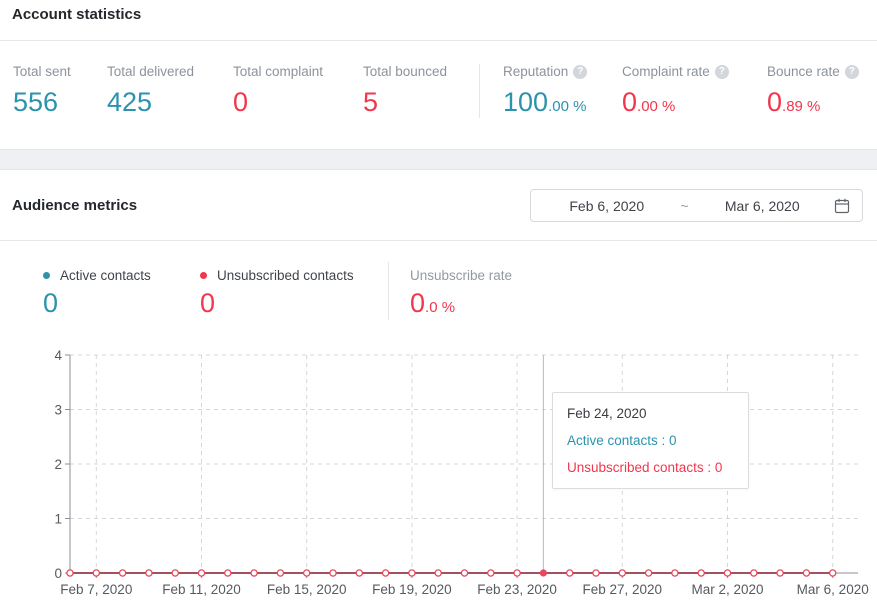 The height and width of the screenshot is (603, 877). I want to click on stat-value: 0, so click(278, 102).